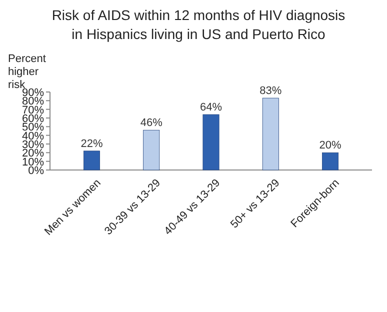 The image size is (387, 312). I want to click on data-label: 22%, so click(91, 144).